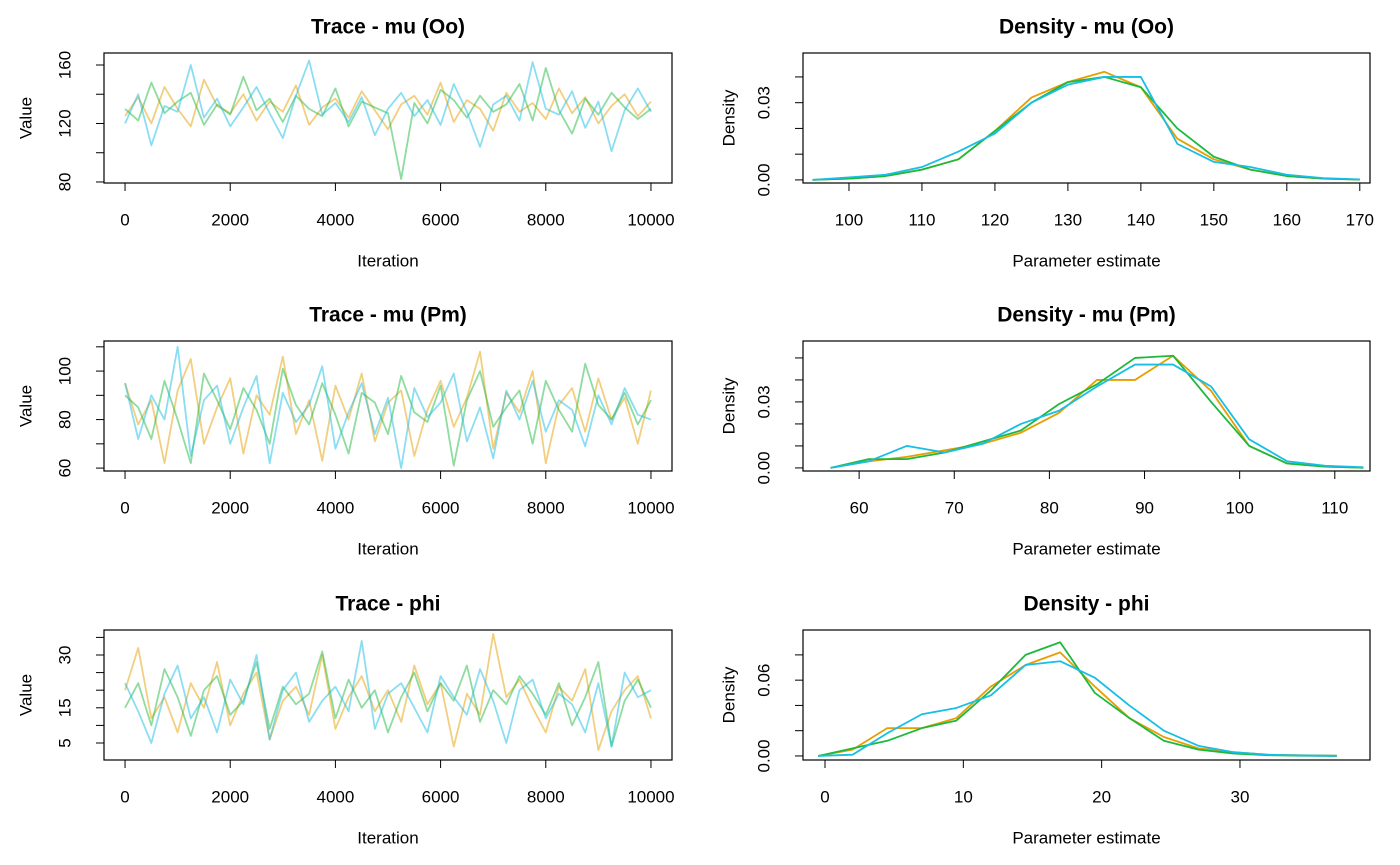 This screenshot has height=865, width=1400. Describe the element at coordinates (859, 507) in the screenshot. I see `x-tick-label: 60` at that location.